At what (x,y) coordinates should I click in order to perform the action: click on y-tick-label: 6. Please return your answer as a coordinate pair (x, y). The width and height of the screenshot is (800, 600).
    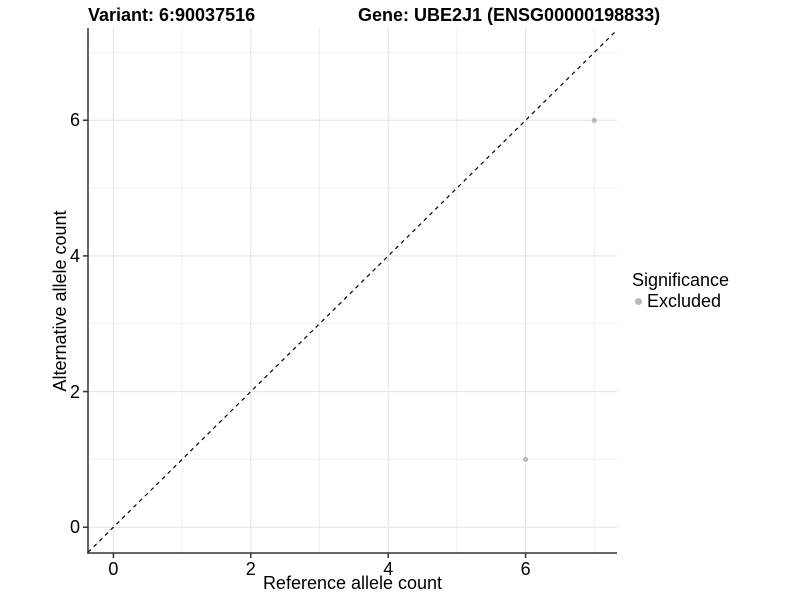
    Looking at the image, I should click on (74, 120).